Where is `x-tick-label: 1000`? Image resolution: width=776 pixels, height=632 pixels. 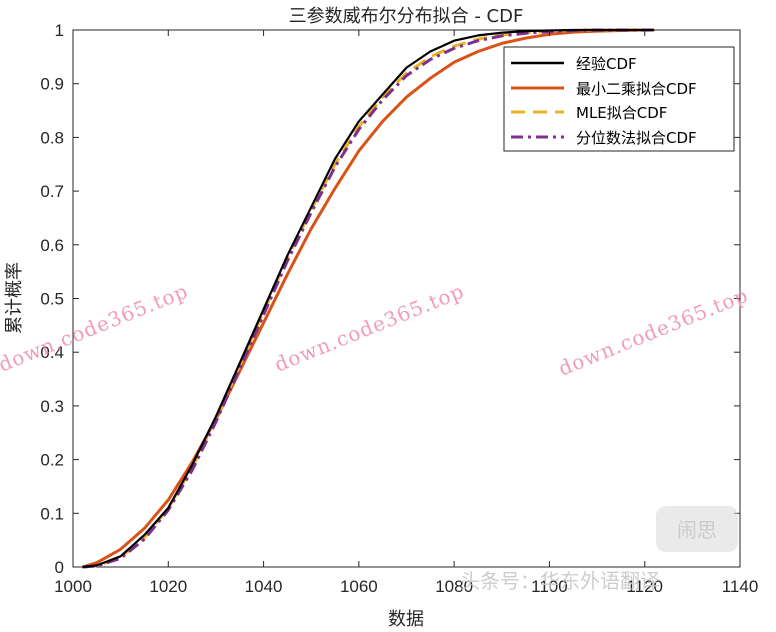
x-tick-label: 1000 is located at coordinates (73, 586).